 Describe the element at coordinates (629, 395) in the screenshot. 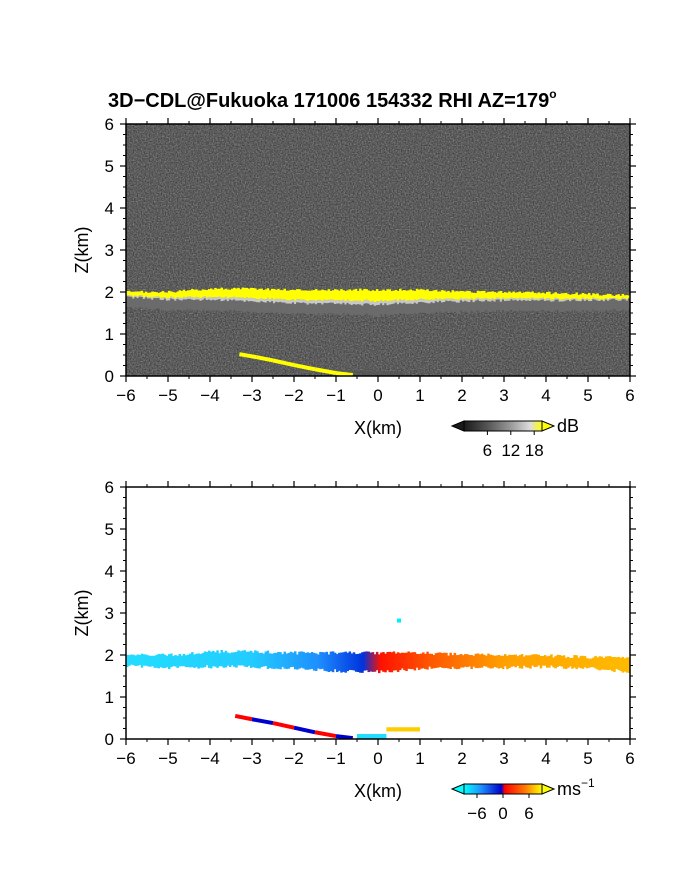

I see `intensity-xtick-label: 6` at that location.